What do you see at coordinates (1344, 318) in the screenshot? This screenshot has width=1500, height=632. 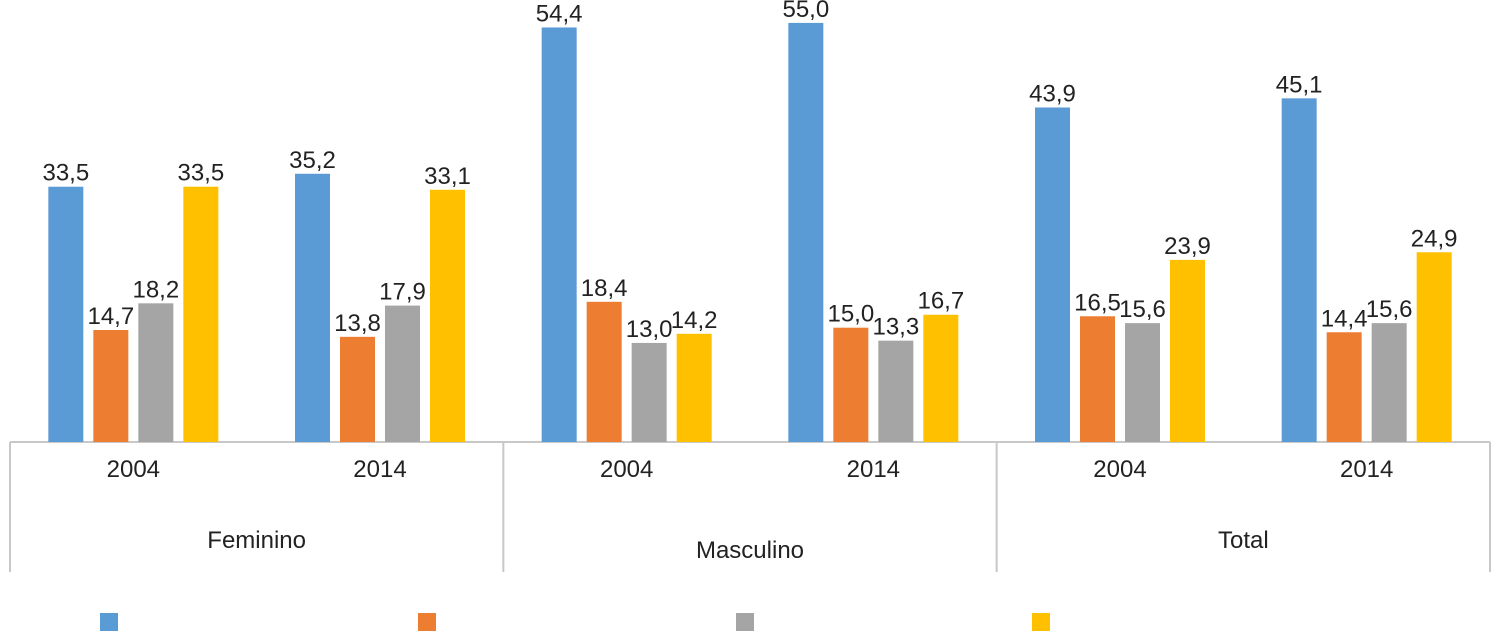 I see `data-label: 14,4` at bounding box center [1344, 318].